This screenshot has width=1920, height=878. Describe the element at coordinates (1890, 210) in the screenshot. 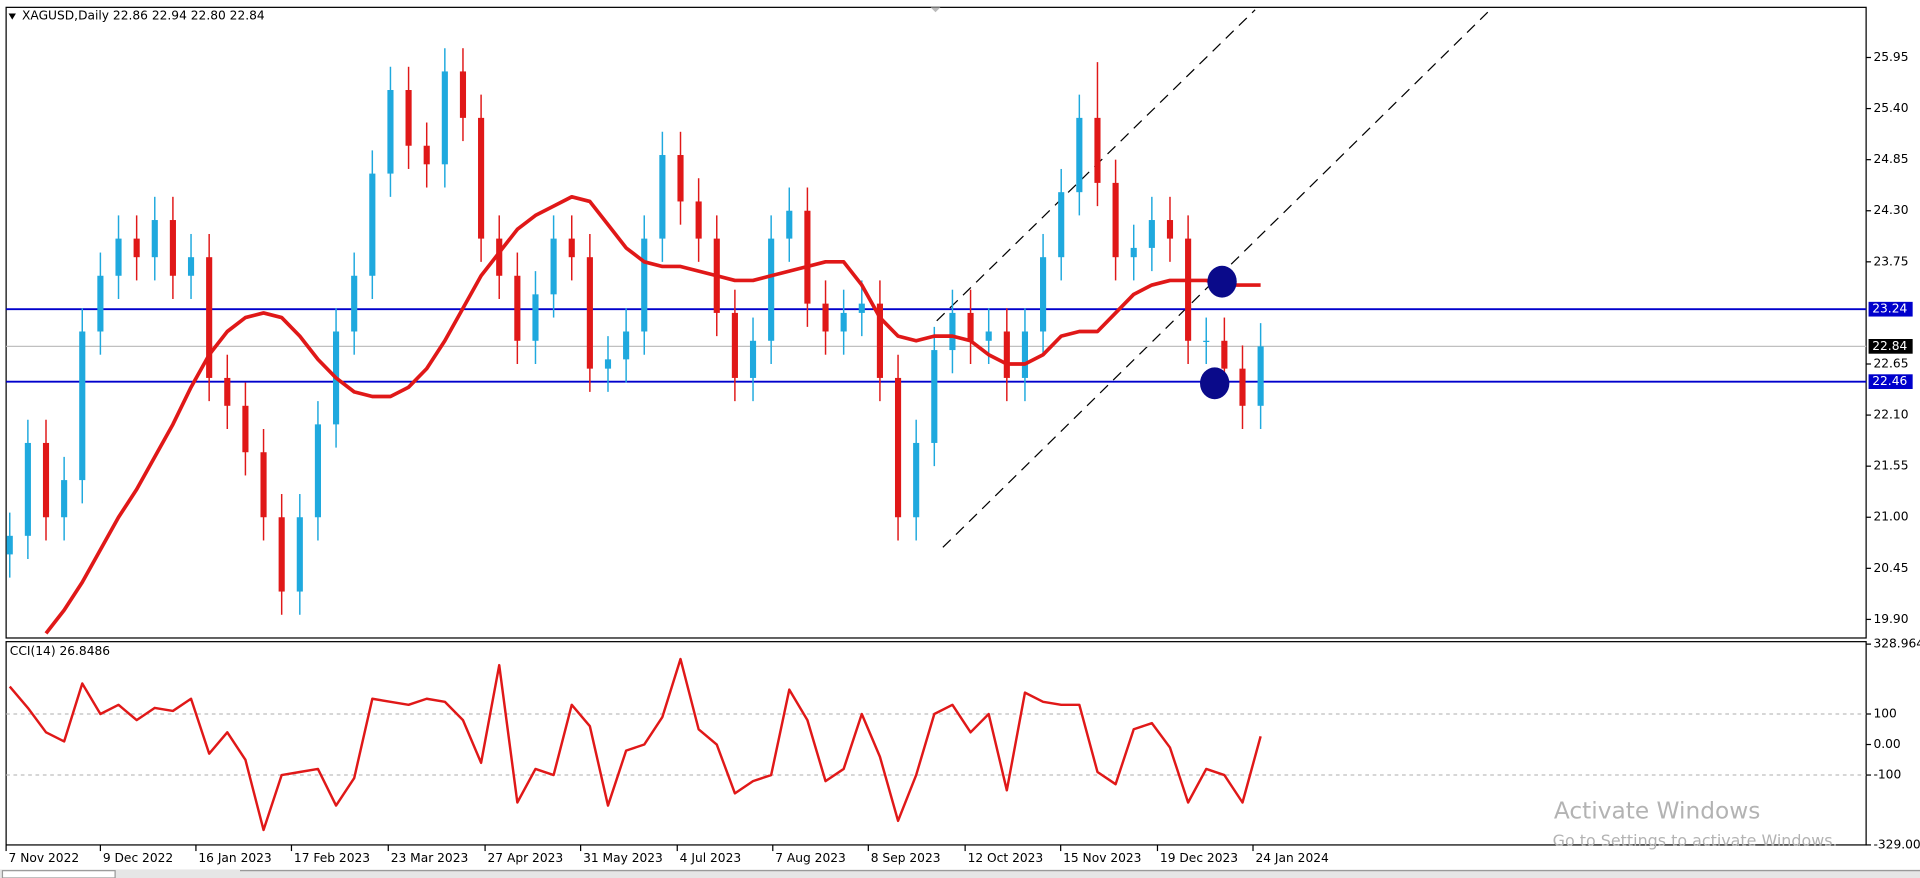

I see `y-tick-label: 24.30` at that location.